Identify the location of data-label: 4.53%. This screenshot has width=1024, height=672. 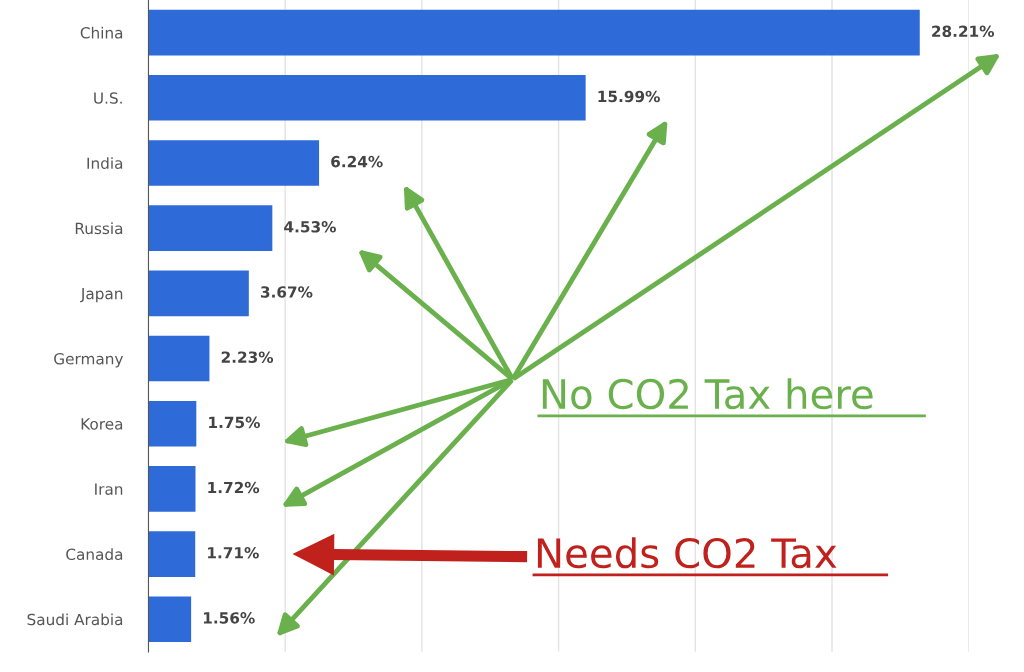
(310, 227).